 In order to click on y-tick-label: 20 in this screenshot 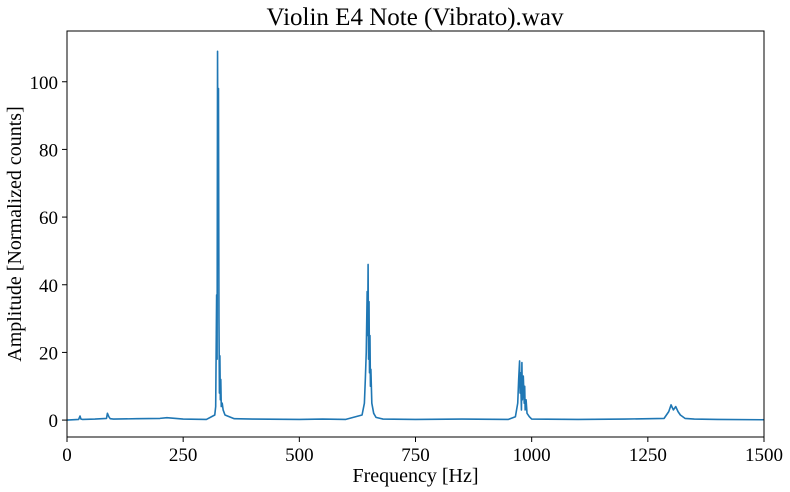, I will do `click(48, 353)`.